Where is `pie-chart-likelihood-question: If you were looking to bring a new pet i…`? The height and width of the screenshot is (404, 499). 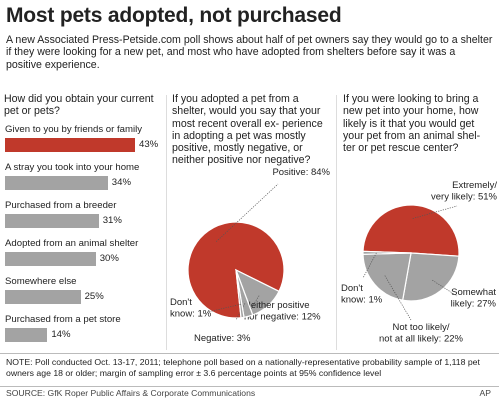 pie-chart-likelihood-question: If you were looking to bring a new pet i… is located at coordinates (412, 124).